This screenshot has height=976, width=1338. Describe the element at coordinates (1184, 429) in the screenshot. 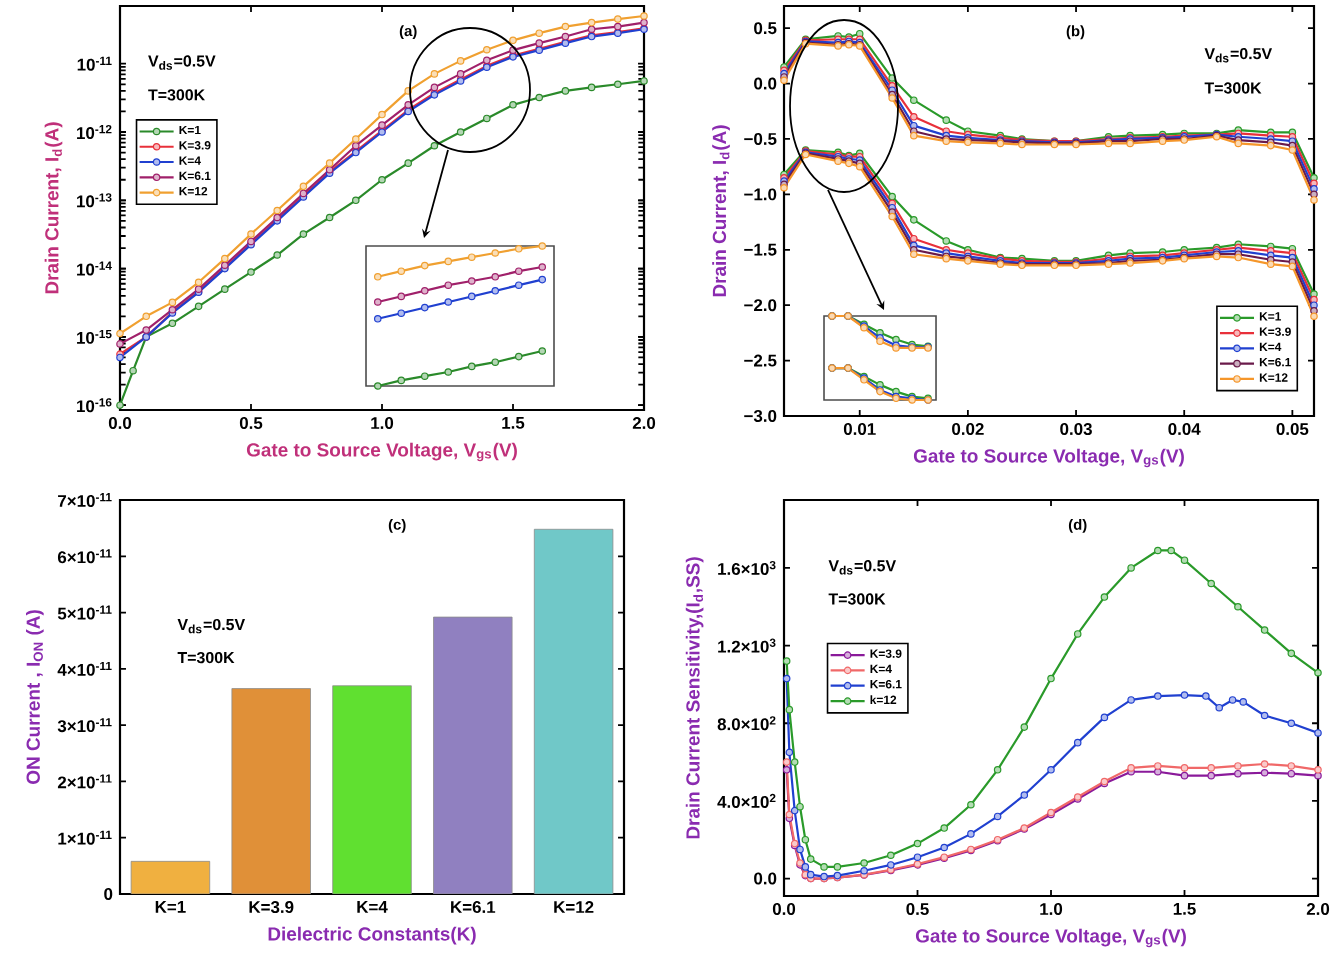

I see `x-tick-label: 0.04` at that location.